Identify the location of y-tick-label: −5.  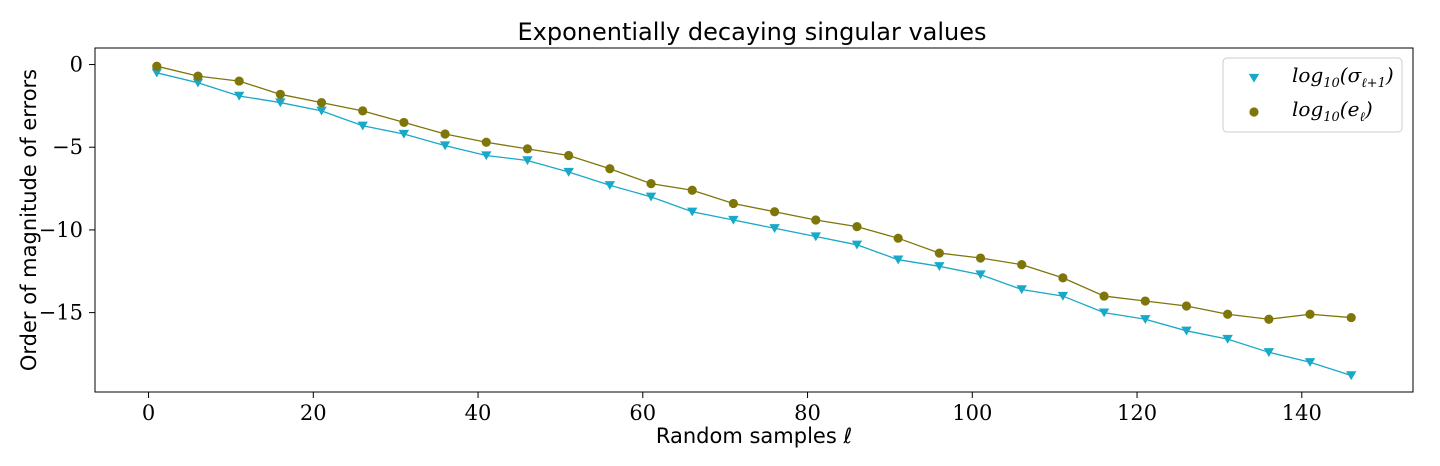
(67, 147).